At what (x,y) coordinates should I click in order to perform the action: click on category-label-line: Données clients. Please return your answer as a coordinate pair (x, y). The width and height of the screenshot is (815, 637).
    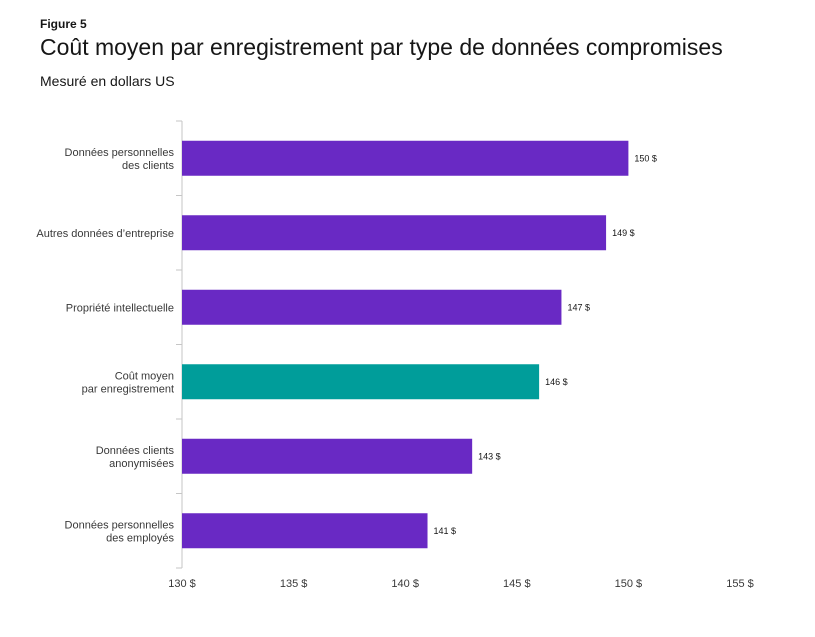
    Looking at the image, I should click on (135, 451).